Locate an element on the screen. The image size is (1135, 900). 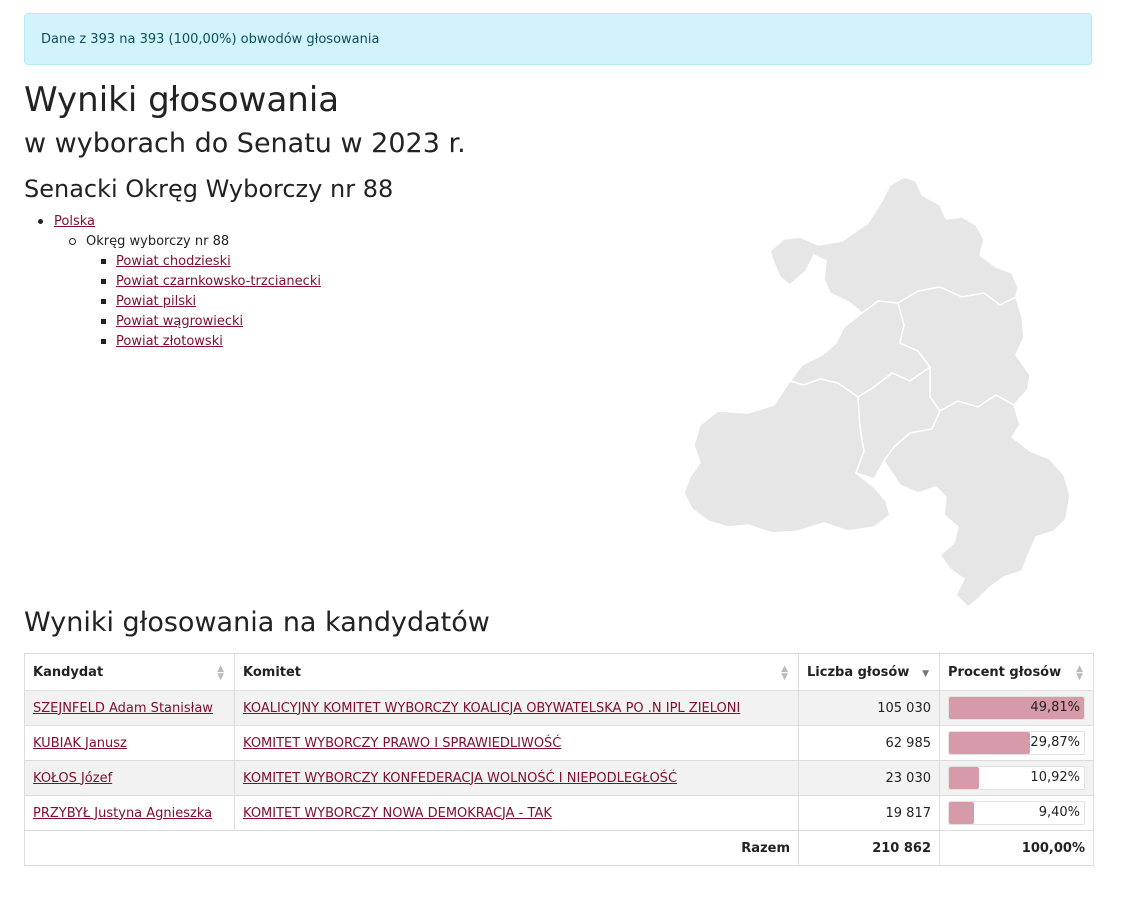
committee-link: KOMITET WYBORCZY PRAWO I SPRAWIEDLIWOŚĆ is located at coordinates (402, 743).